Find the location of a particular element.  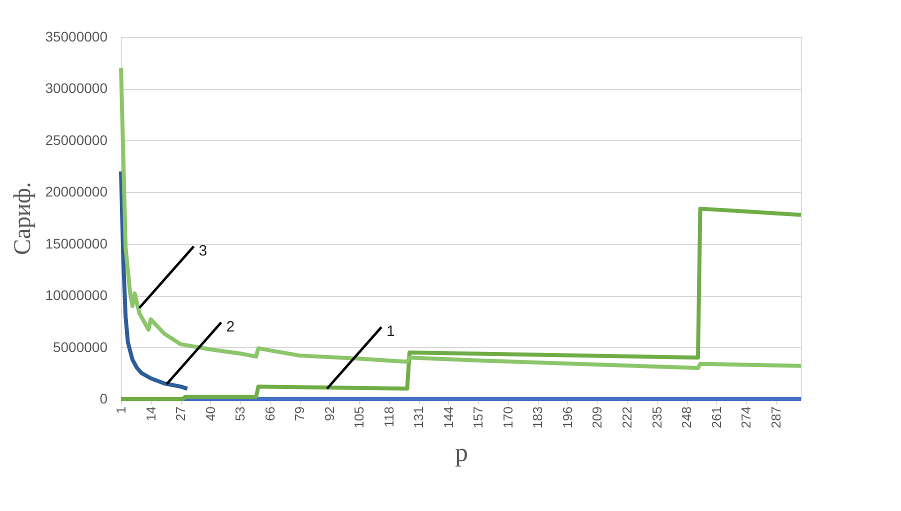

x-tick-label: 27 is located at coordinates (180, 413).